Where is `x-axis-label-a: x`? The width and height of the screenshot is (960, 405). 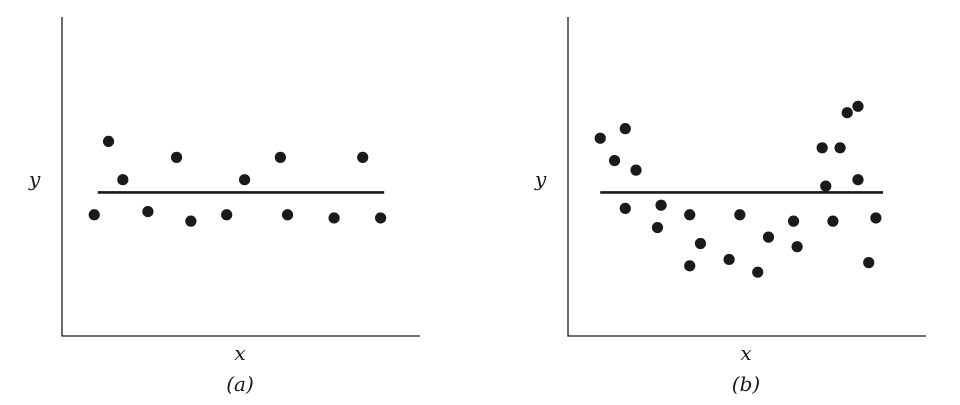
x-axis-label-a: x is located at coordinates (239, 353).